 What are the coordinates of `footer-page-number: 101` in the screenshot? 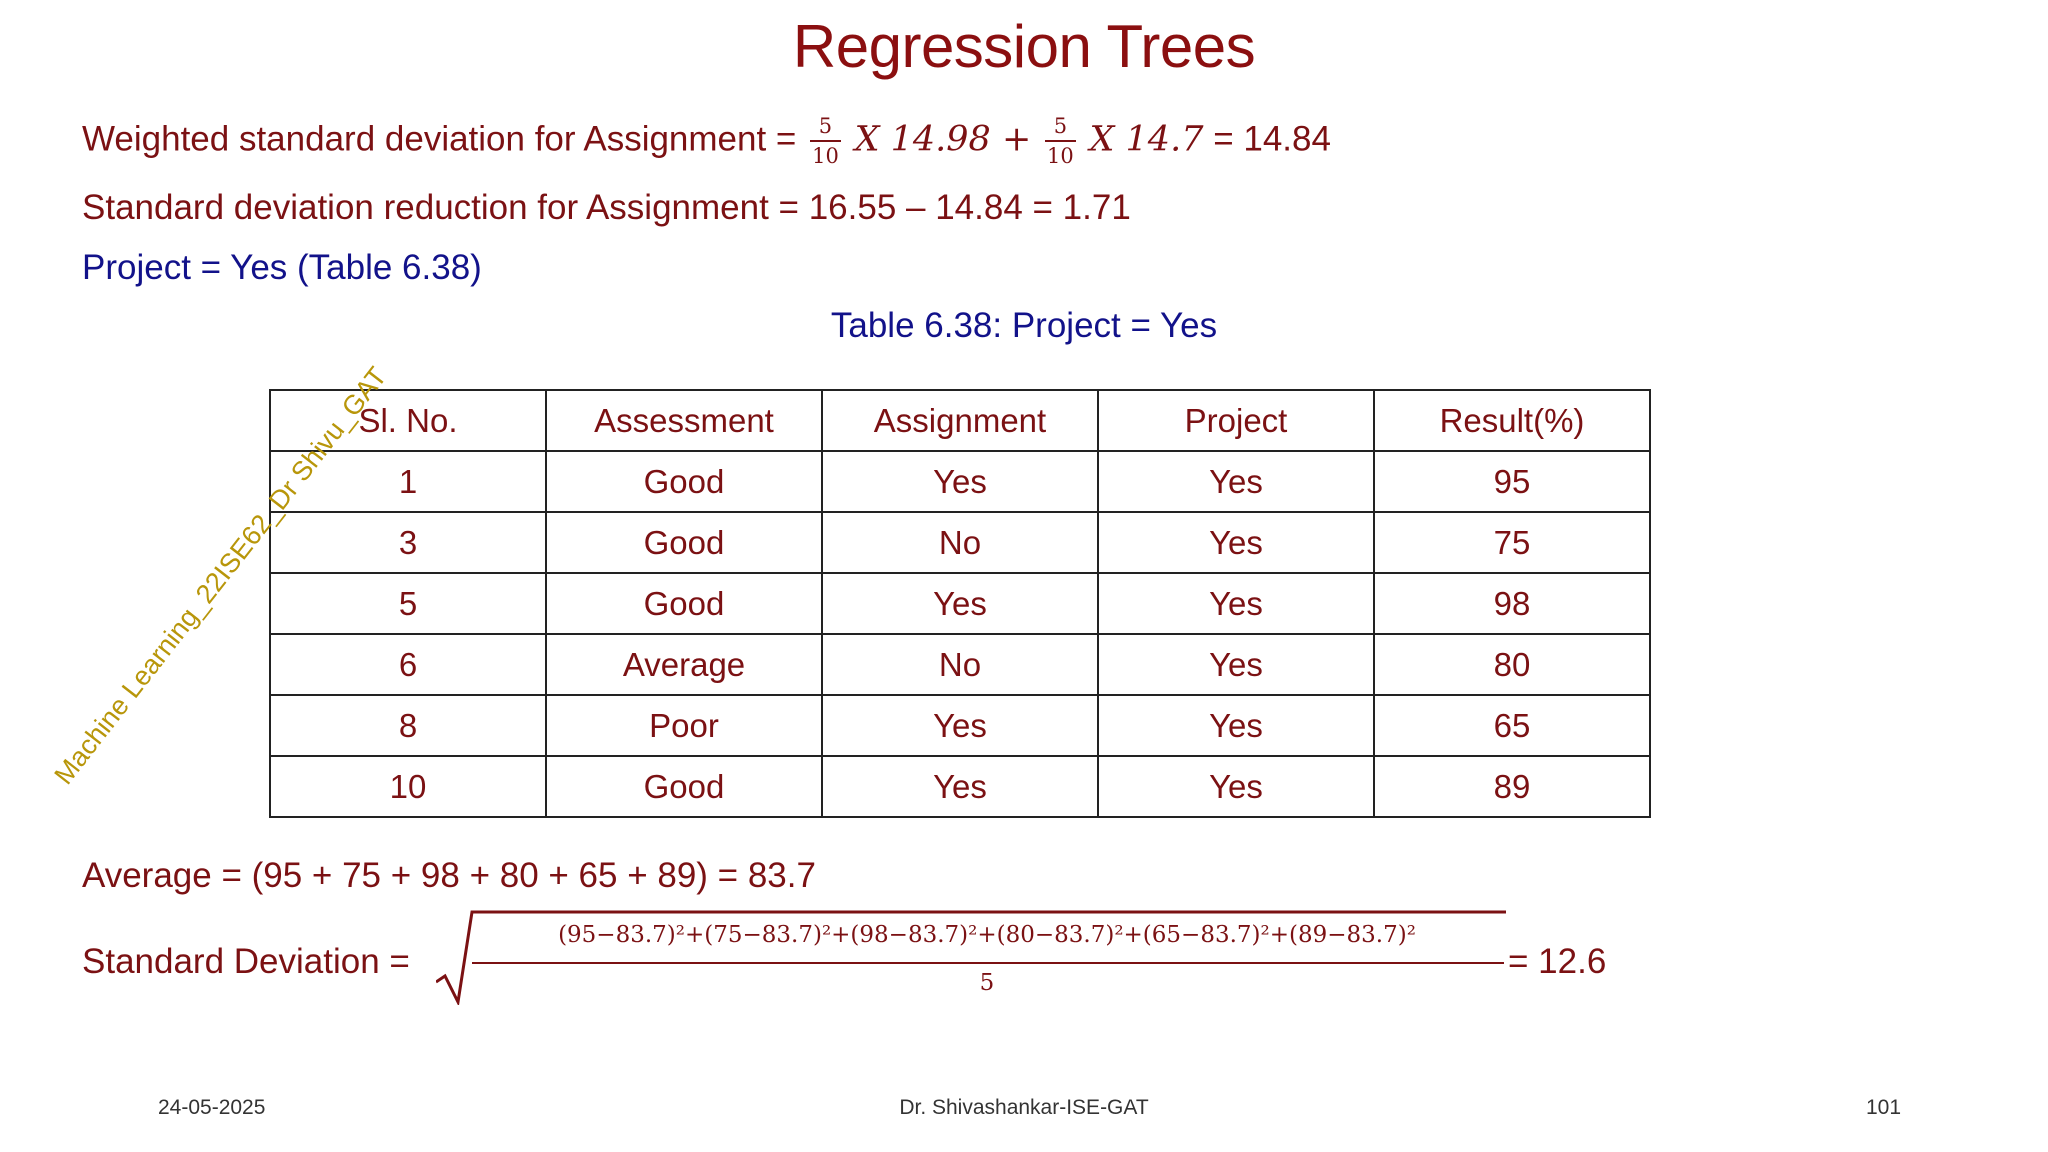 It's located at (1884, 1107).